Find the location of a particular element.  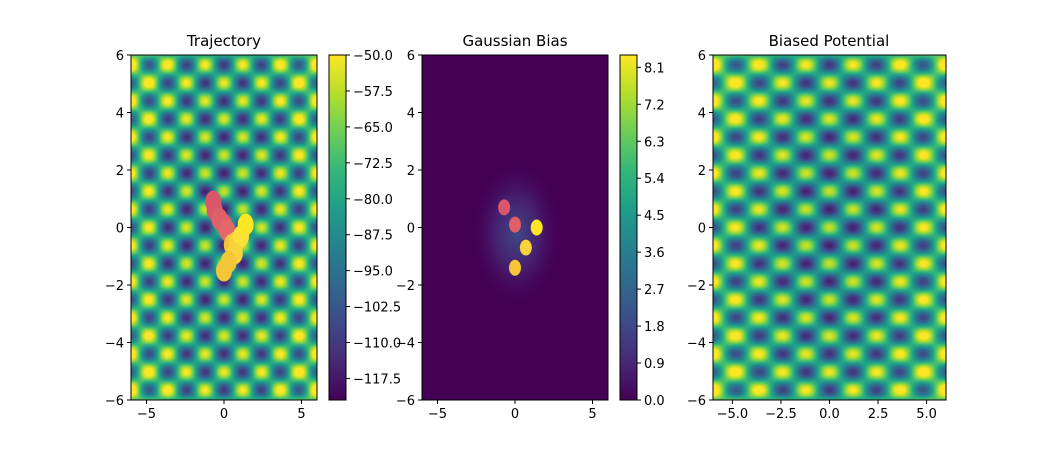

colorbar-tick-label: −95.0 is located at coordinates (373, 272).